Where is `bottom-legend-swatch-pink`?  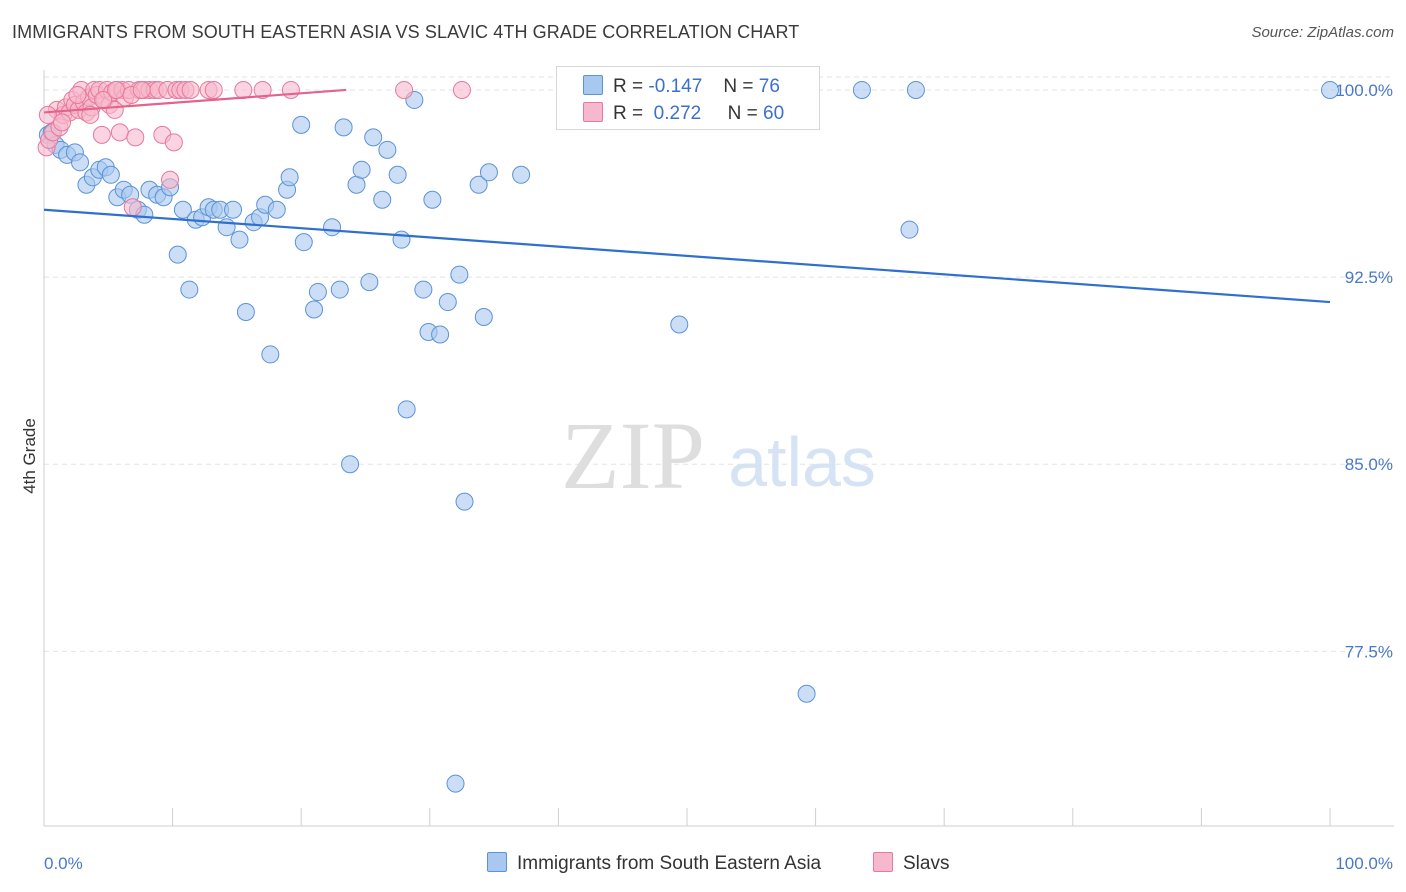
bottom-legend-swatch-pink is located at coordinates (883, 862).